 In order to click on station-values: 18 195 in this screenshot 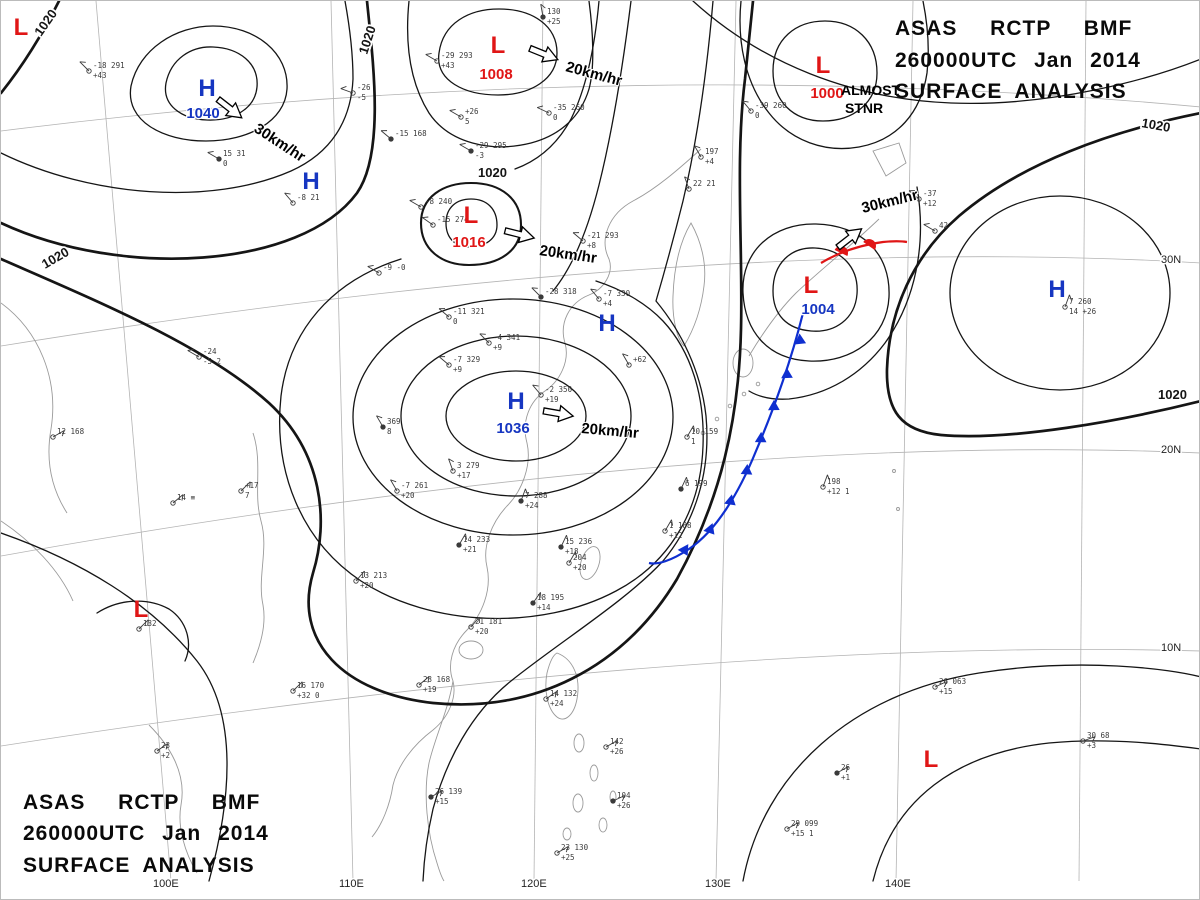, I will do `click(550, 597)`.